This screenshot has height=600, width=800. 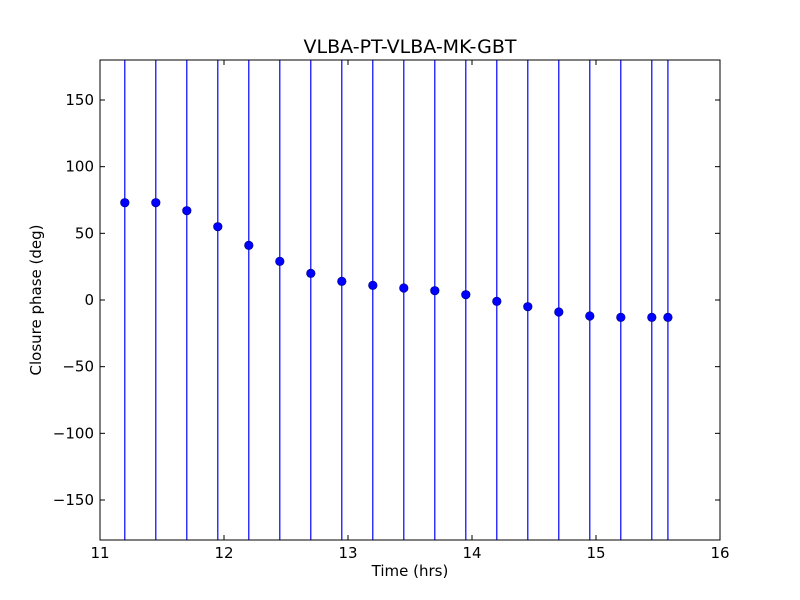 What do you see at coordinates (410, 571) in the screenshot?
I see `x-axis-label: Time (hrs)` at bounding box center [410, 571].